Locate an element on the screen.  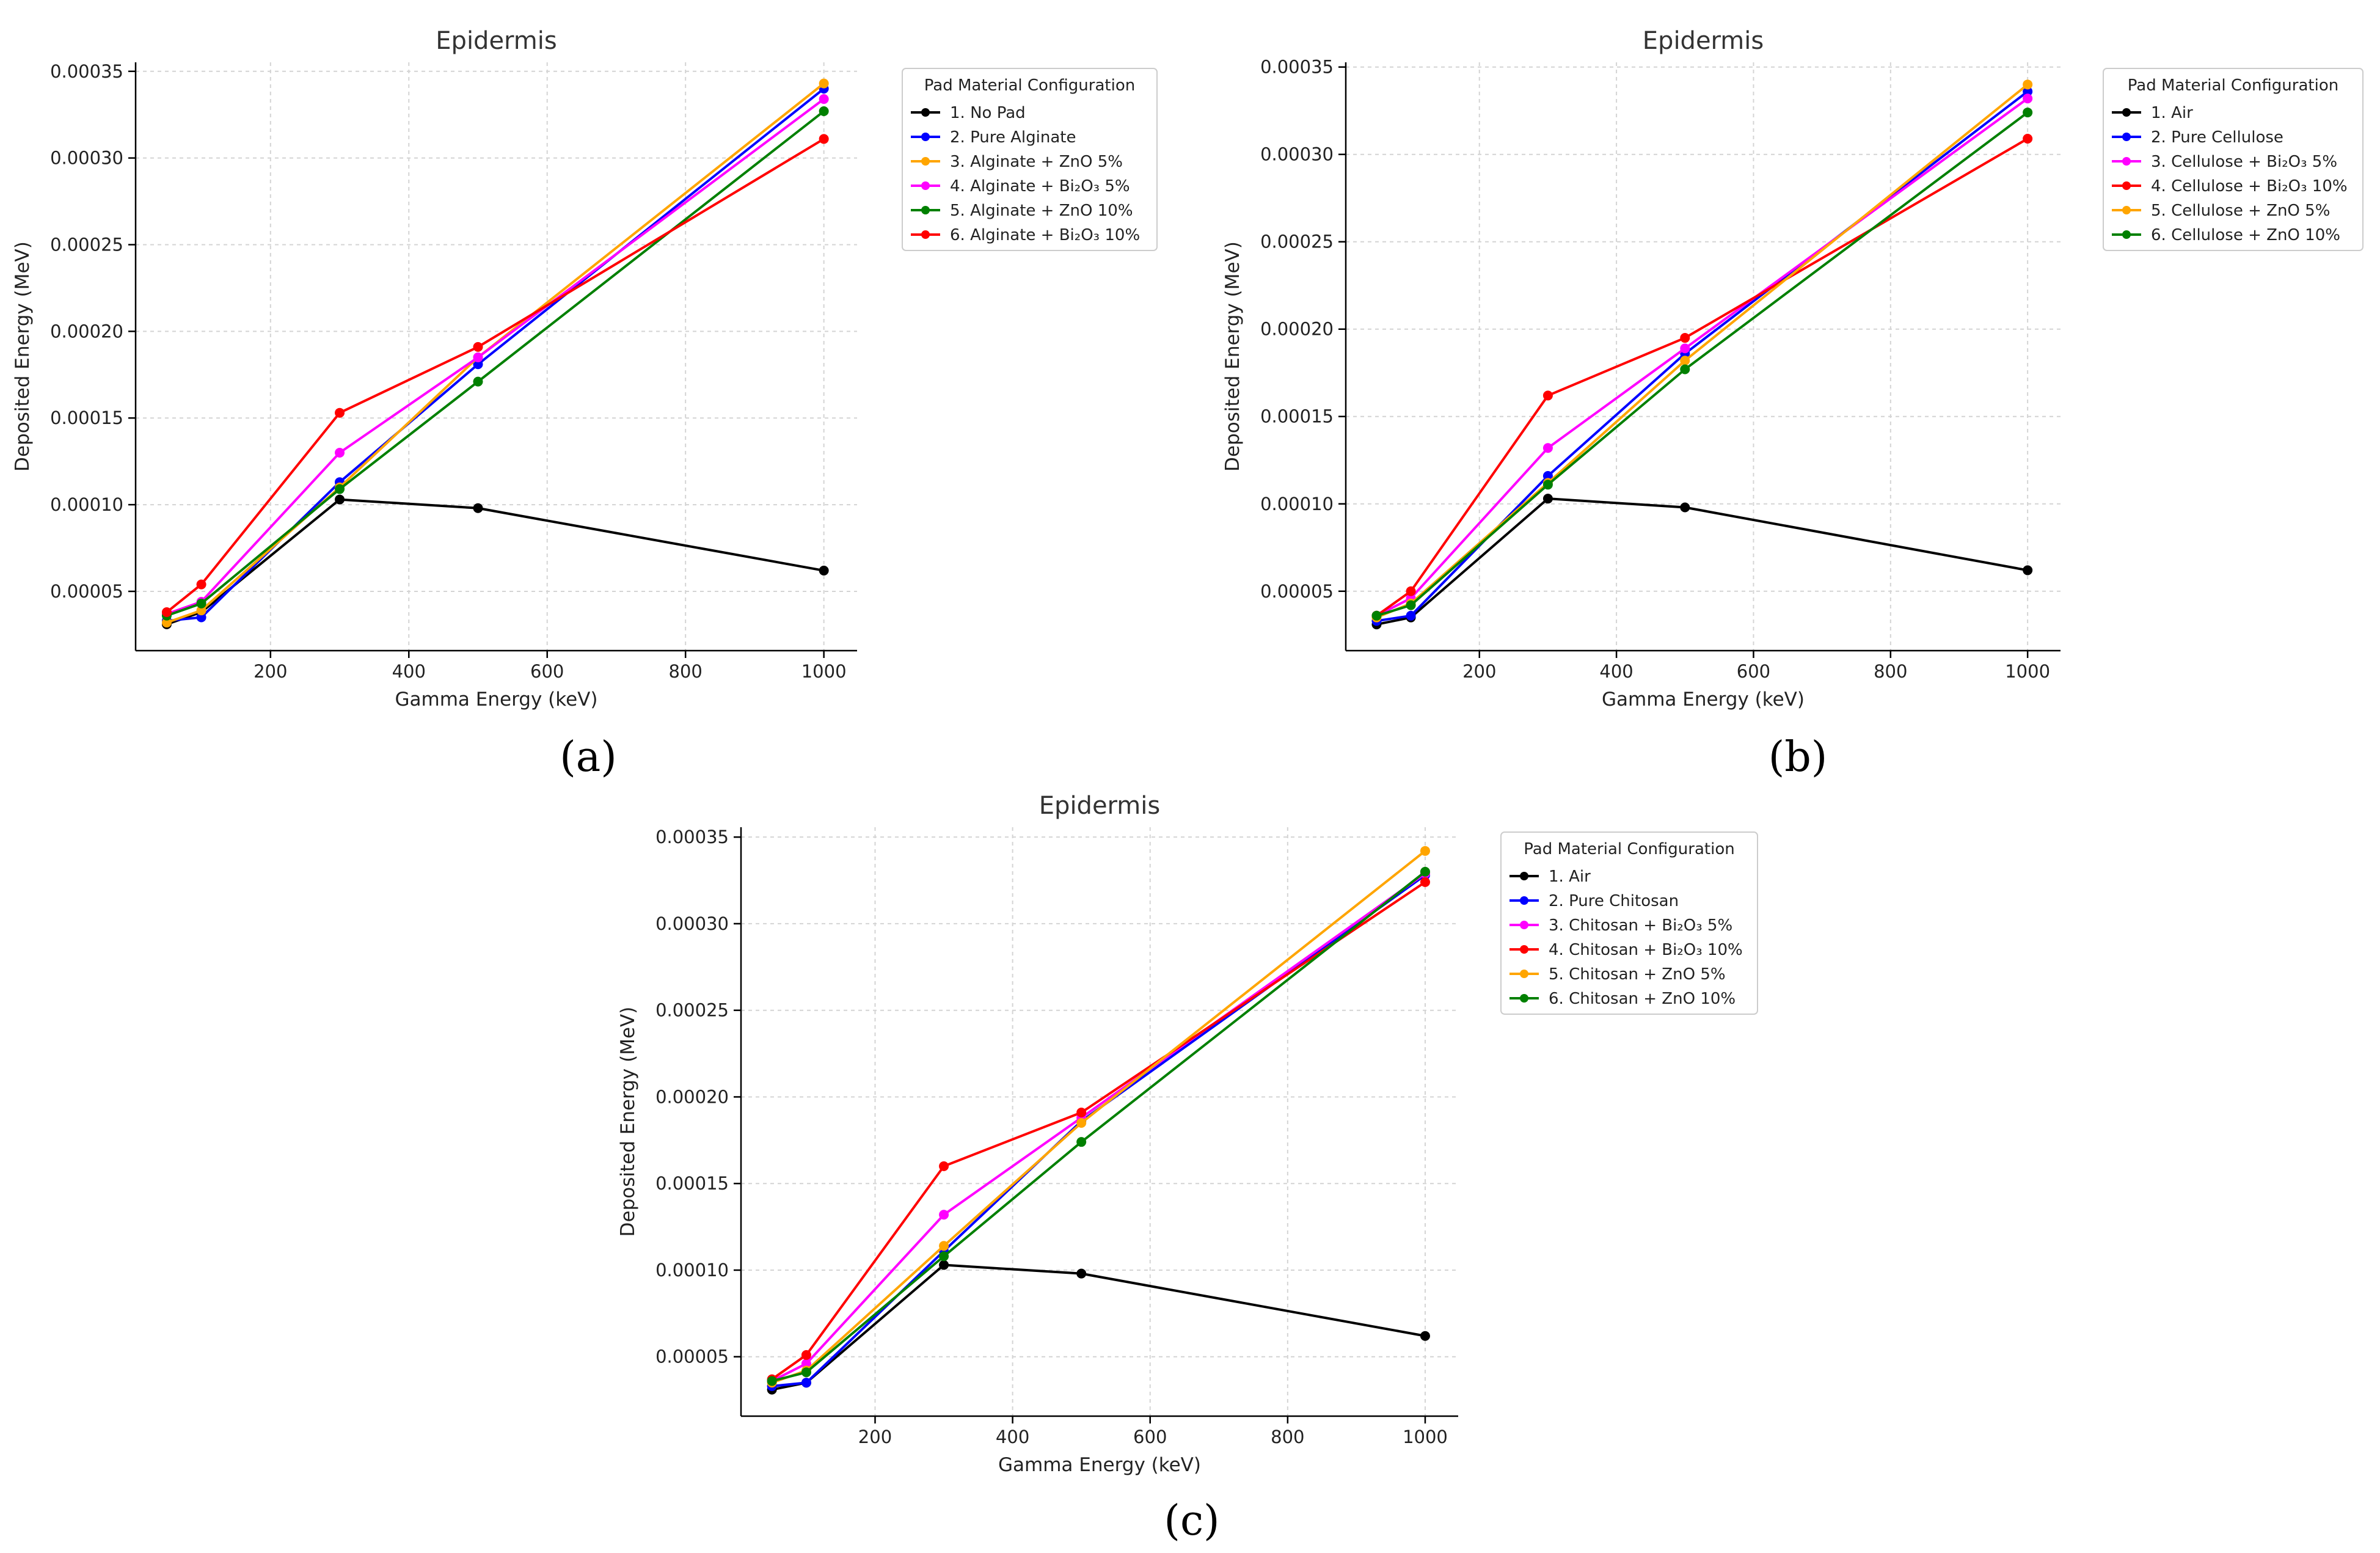
x-tick-label: 400 is located at coordinates (1616, 671).